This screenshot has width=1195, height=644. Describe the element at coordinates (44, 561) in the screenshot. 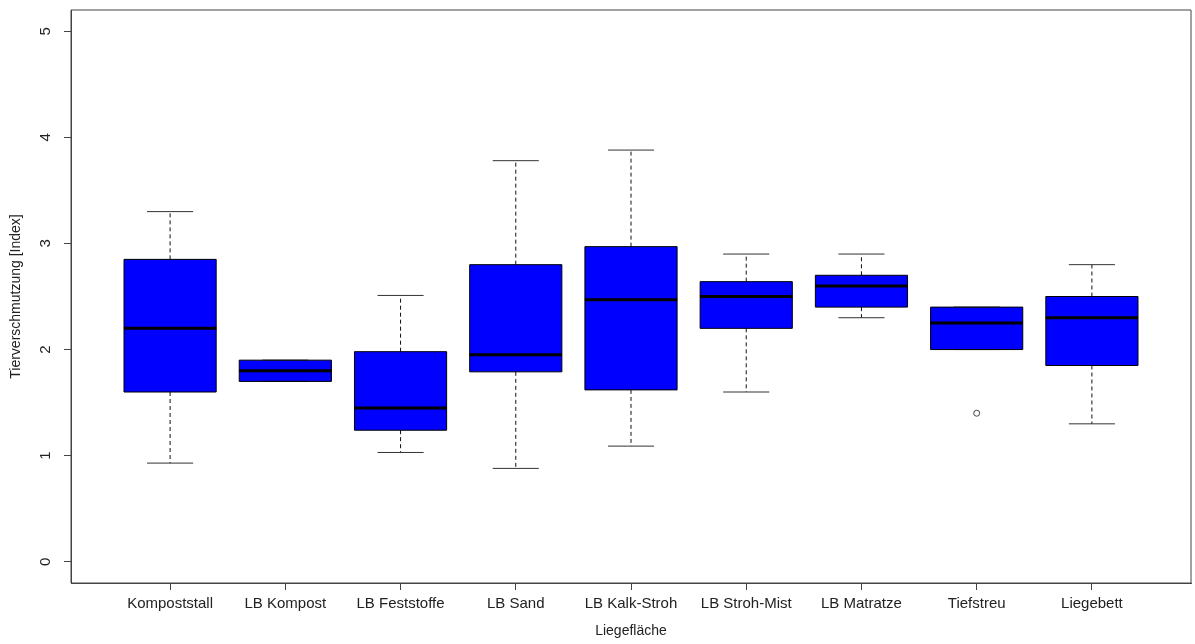

I see `y-tick-label: 0` at that location.